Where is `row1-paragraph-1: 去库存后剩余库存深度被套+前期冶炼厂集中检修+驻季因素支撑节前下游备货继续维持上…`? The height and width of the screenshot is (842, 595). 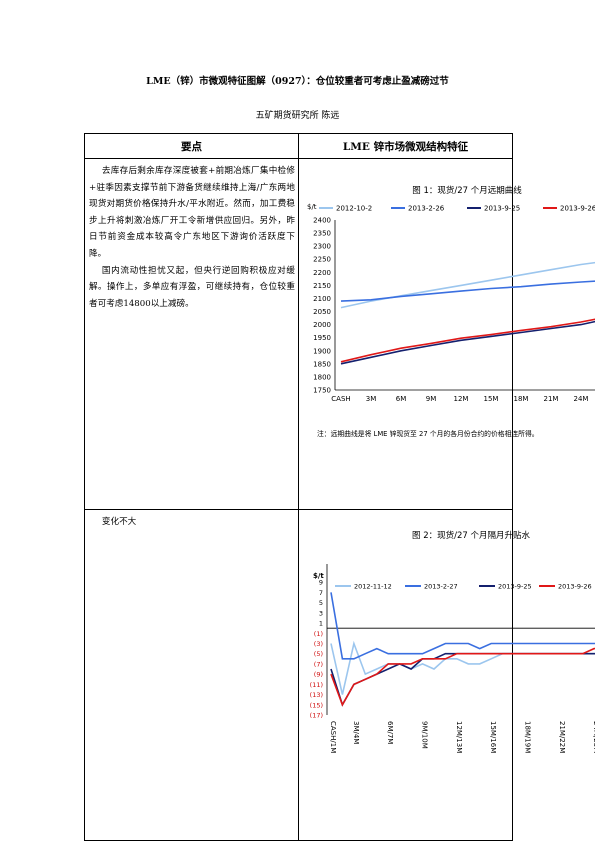 row1-paragraph-1: 去库存后剩余库存深度被套+前期冶炼厂集中检修+驻季因素支撑节前下游备货继续维持上… is located at coordinates (192, 212).